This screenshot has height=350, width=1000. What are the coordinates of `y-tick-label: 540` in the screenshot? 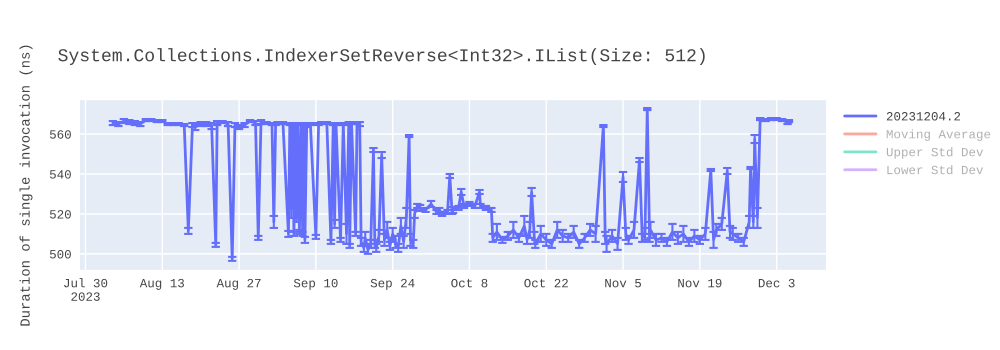 It's located at (60, 174).